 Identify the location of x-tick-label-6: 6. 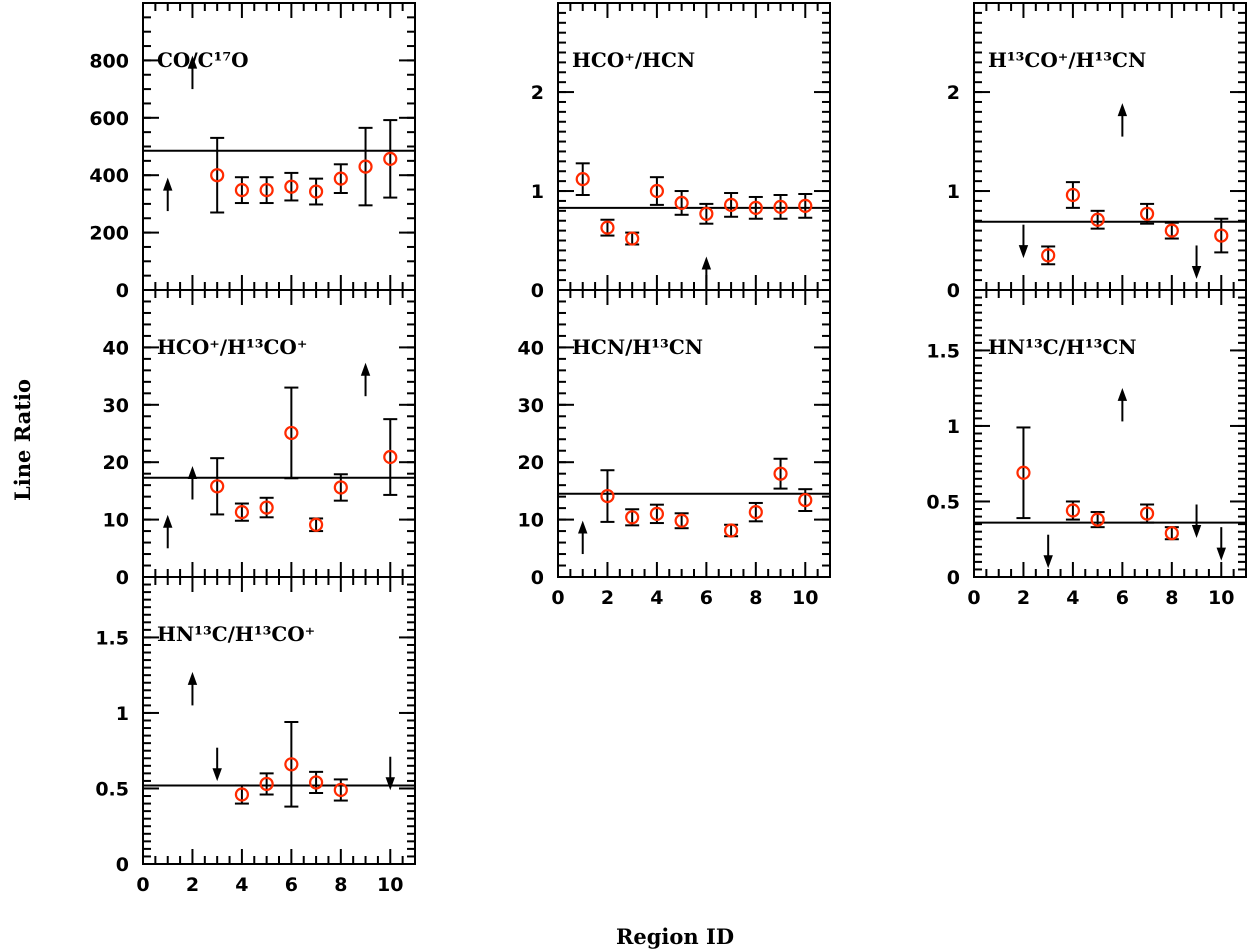
(706, 598).